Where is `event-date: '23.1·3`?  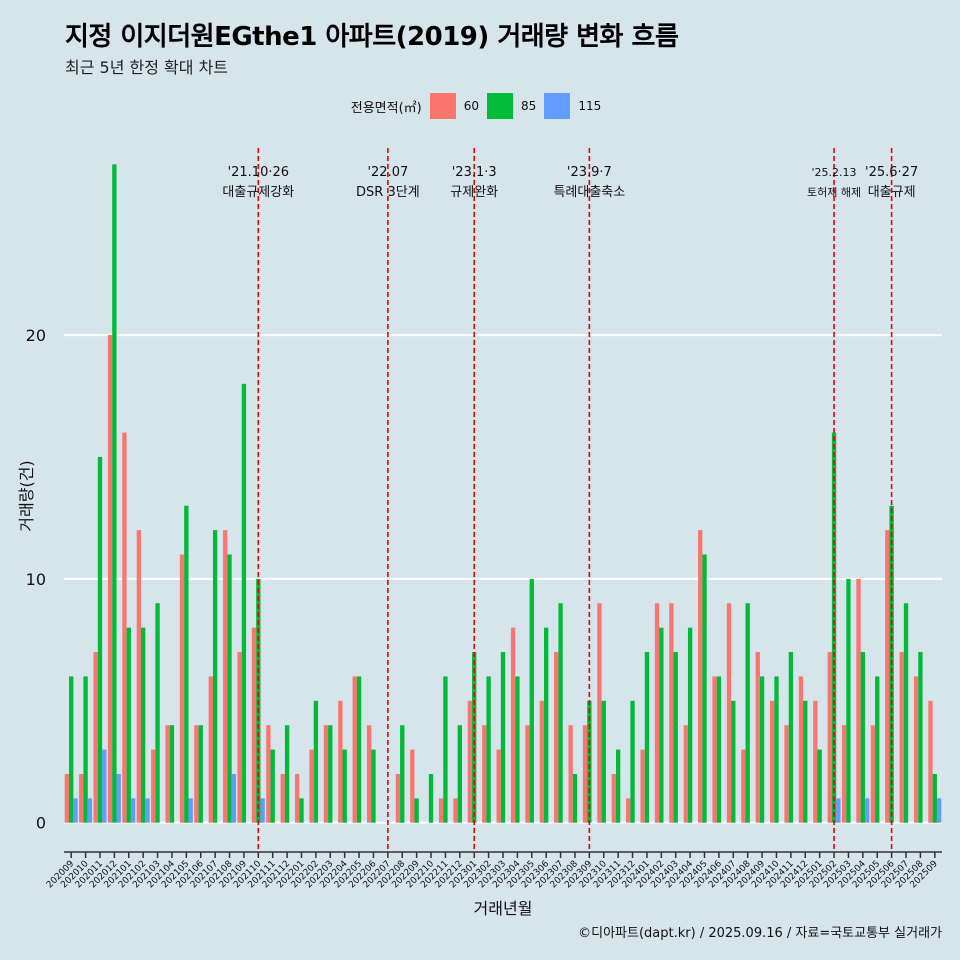
event-date: '23.1·3 is located at coordinates (474, 172).